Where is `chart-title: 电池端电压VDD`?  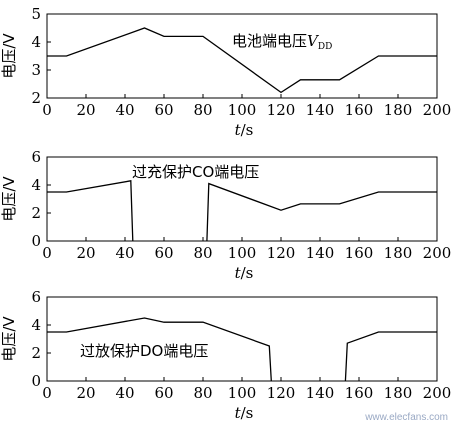
chart-title: 电池端电压VDD is located at coordinates (282, 42).